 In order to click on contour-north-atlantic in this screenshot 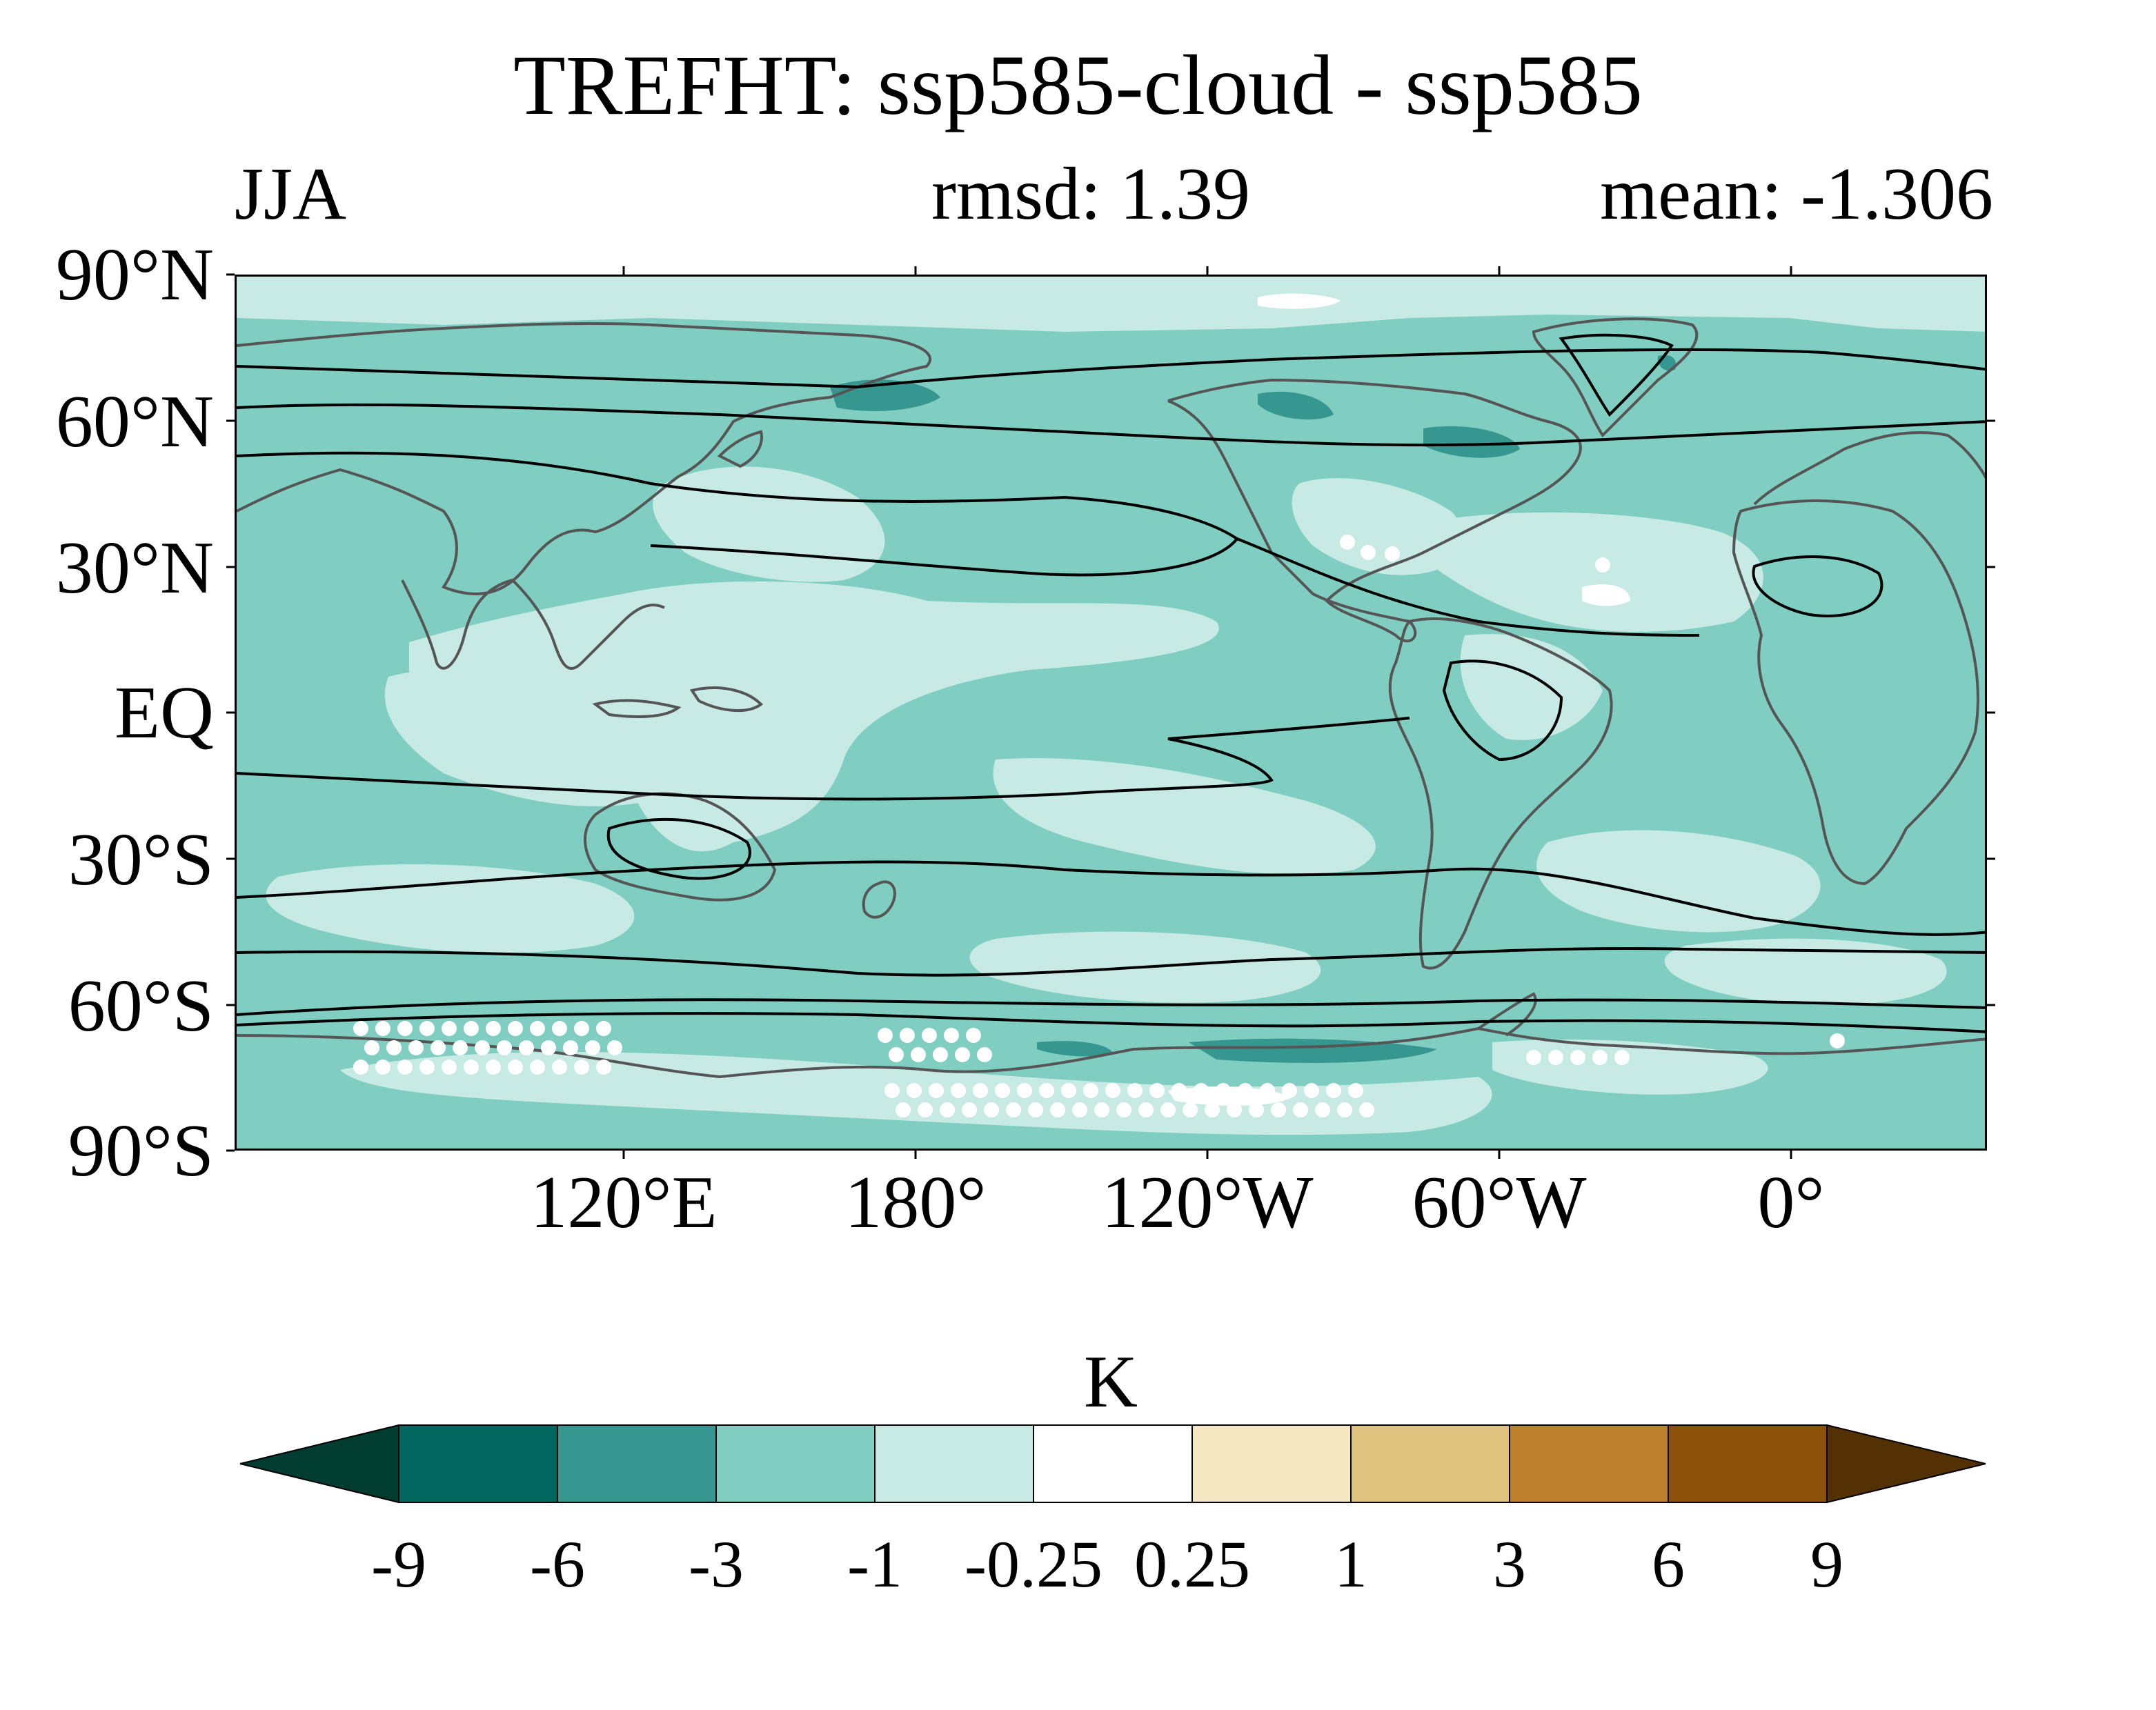, I will do `click(1468, 587)`.